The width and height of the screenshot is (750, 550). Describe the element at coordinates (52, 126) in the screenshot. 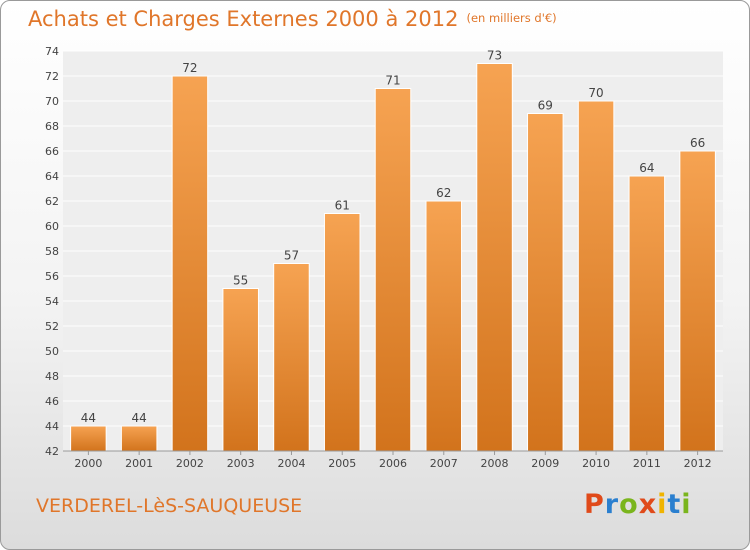

I see `y-tick-label: 68` at that location.